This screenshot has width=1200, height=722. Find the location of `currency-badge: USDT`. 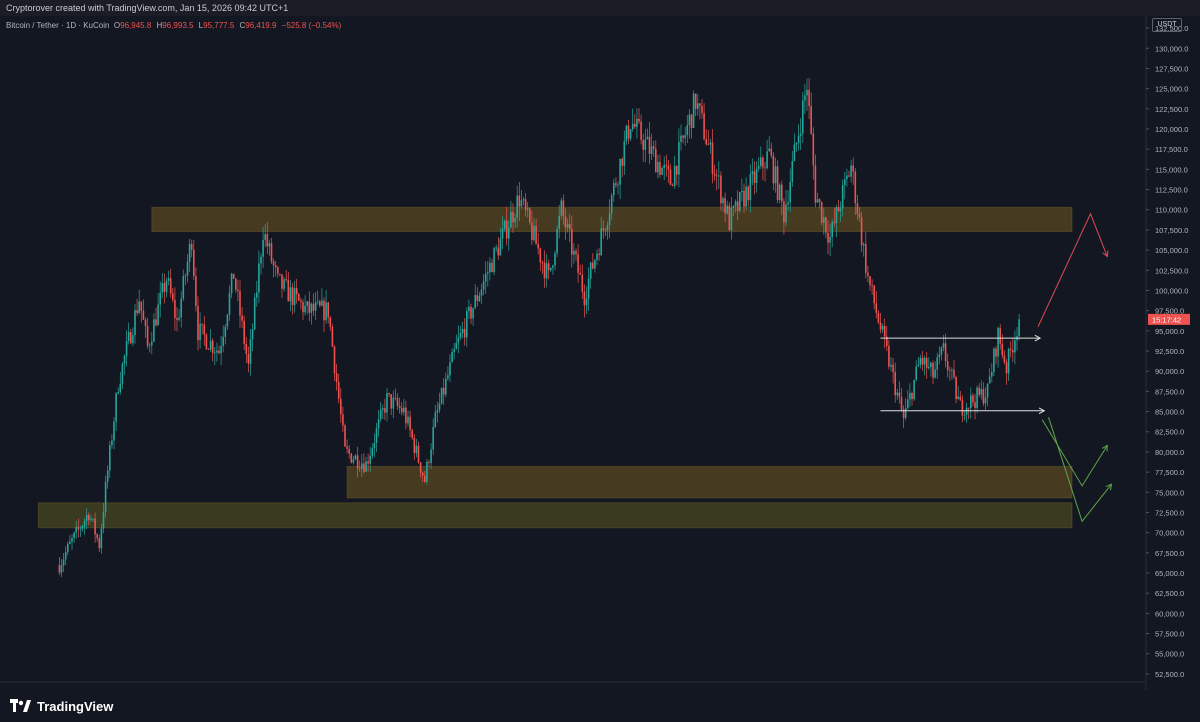

currency-badge: USDT is located at coordinates (1167, 25).